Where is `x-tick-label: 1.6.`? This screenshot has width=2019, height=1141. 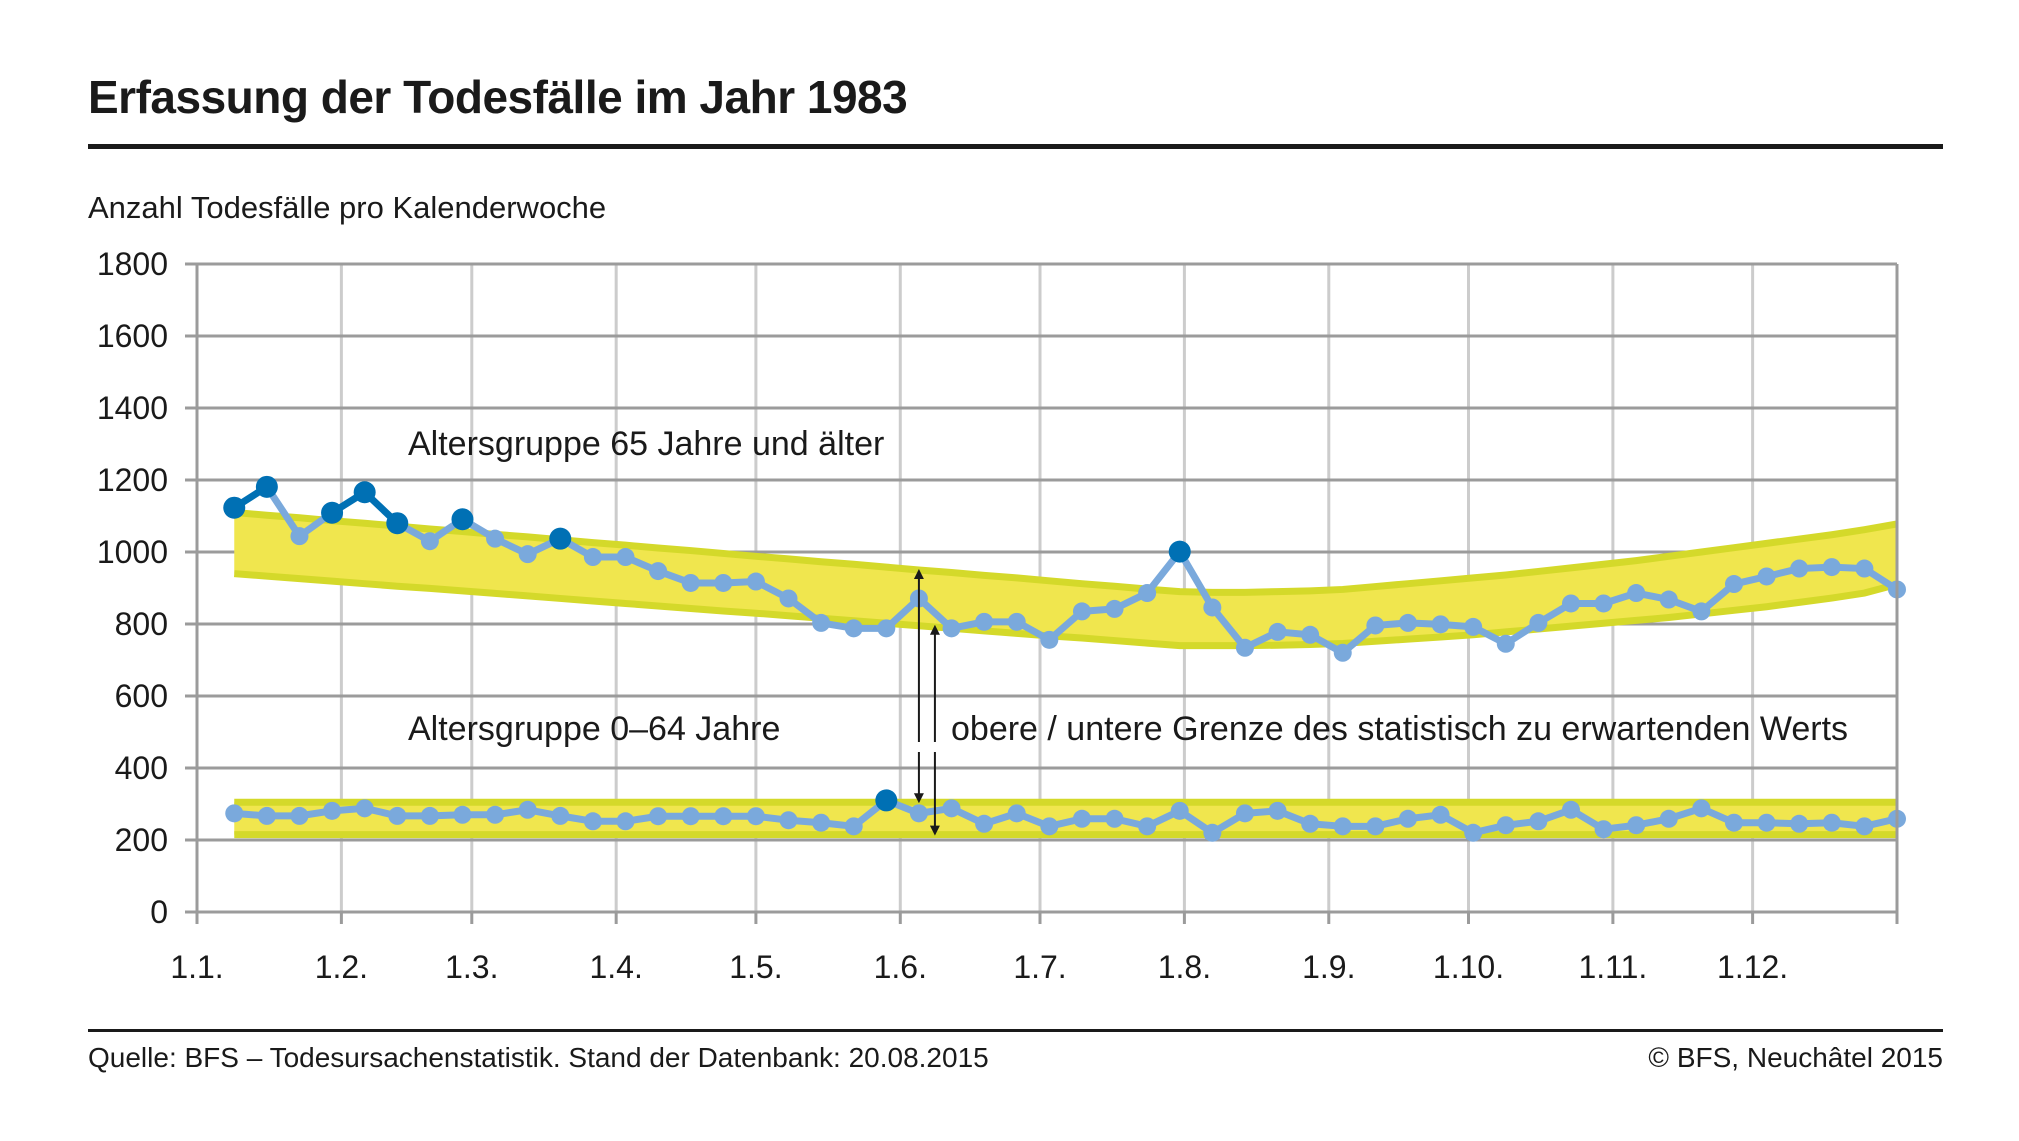
x-tick-label: 1.6. is located at coordinates (900, 967).